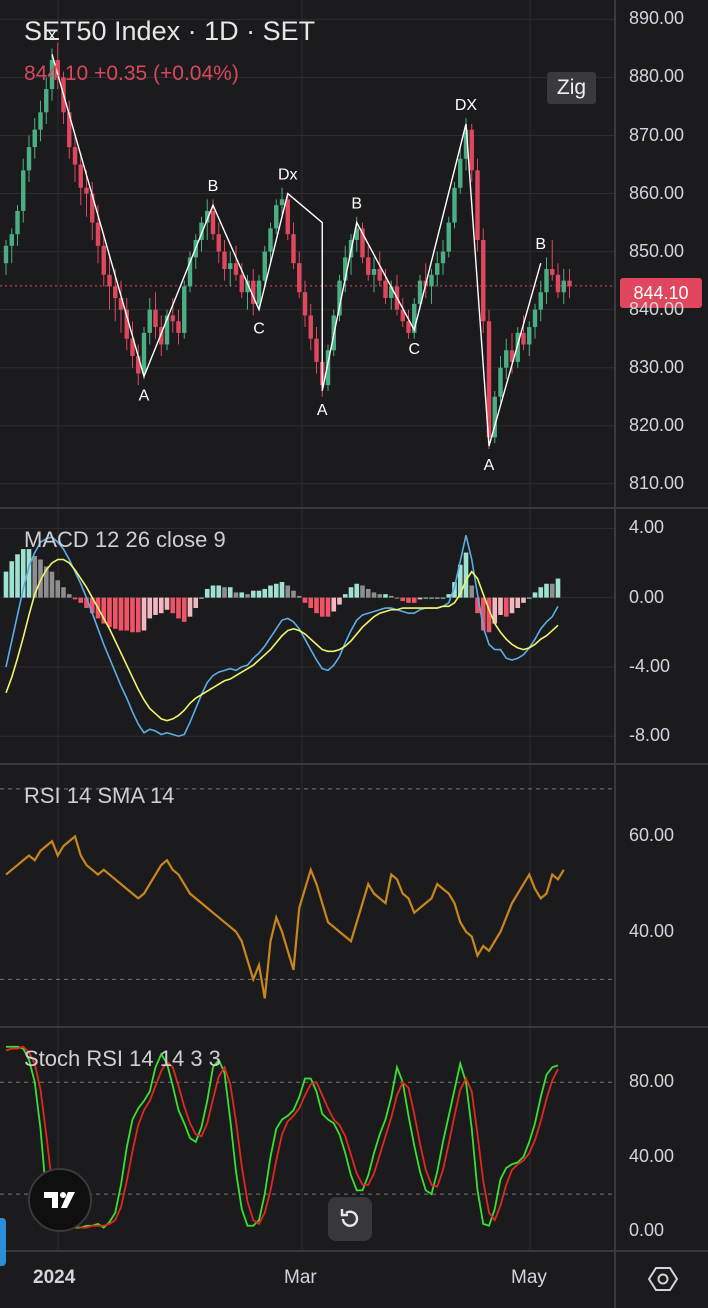 The image size is (708, 1308). What do you see at coordinates (571, 88) in the screenshot?
I see `zig-indicator-button: Zig` at bounding box center [571, 88].